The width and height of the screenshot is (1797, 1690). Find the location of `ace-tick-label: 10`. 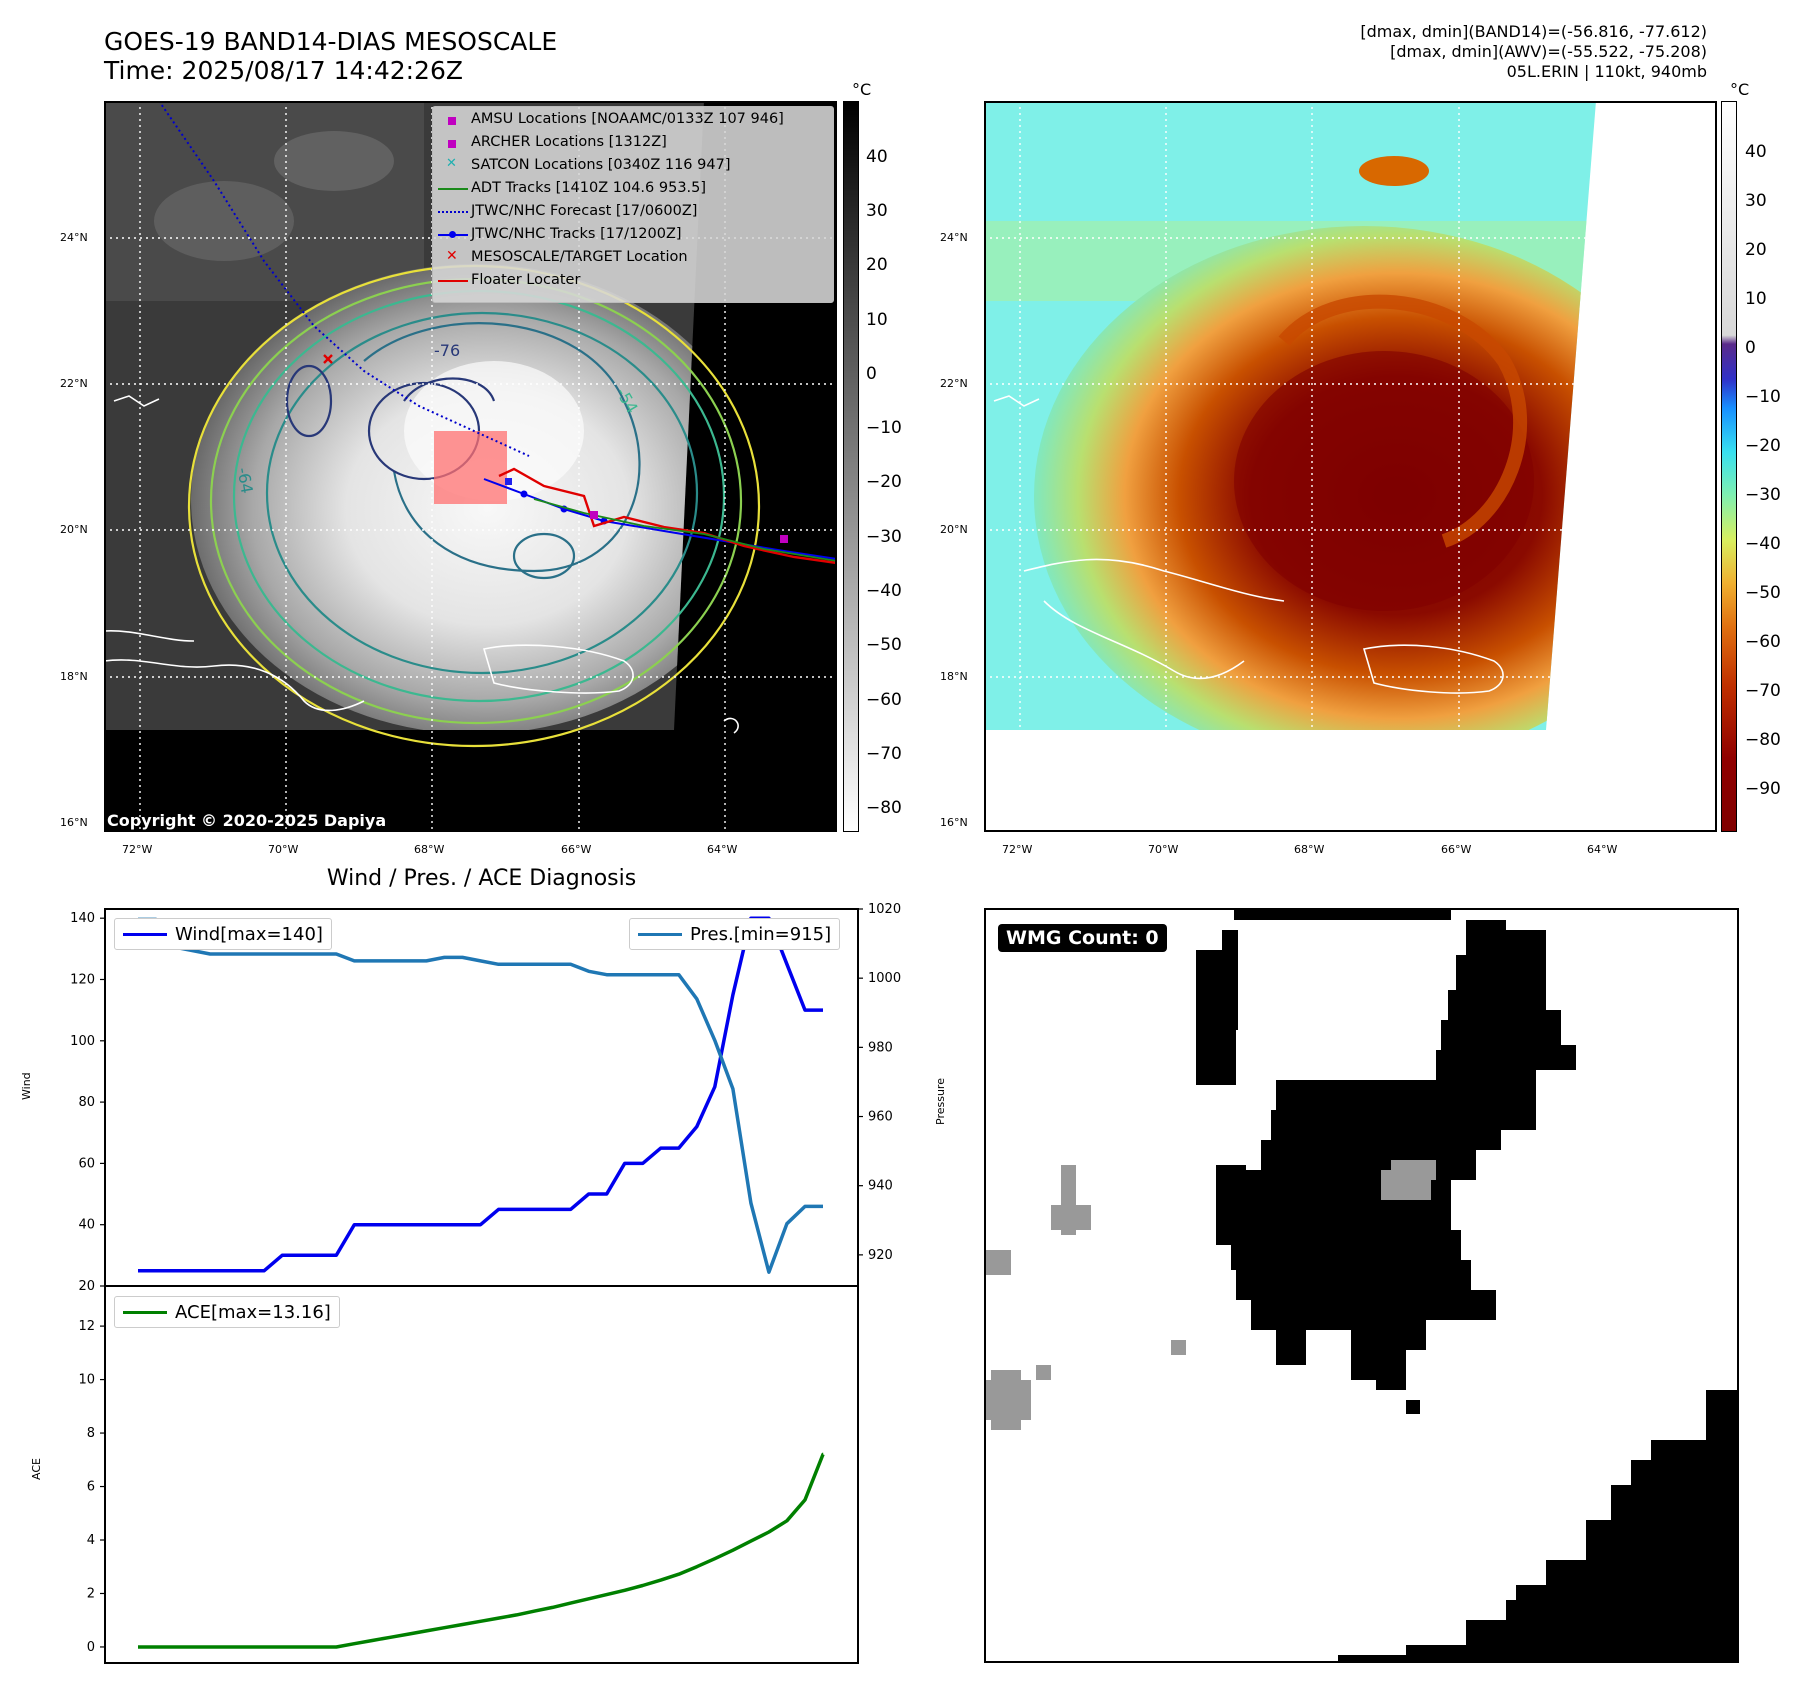

ace-tick-label: 10 is located at coordinates (86, 1380).